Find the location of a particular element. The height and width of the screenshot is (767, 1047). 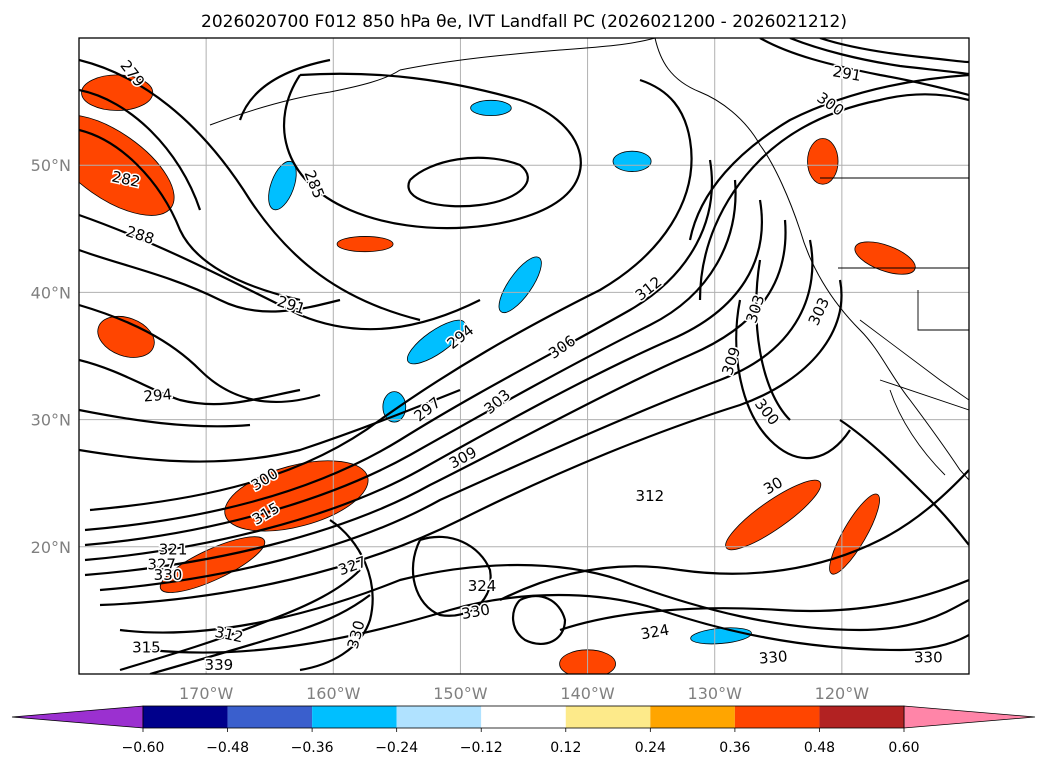

contour-label-22: 324 is located at coordinates (482, 586).